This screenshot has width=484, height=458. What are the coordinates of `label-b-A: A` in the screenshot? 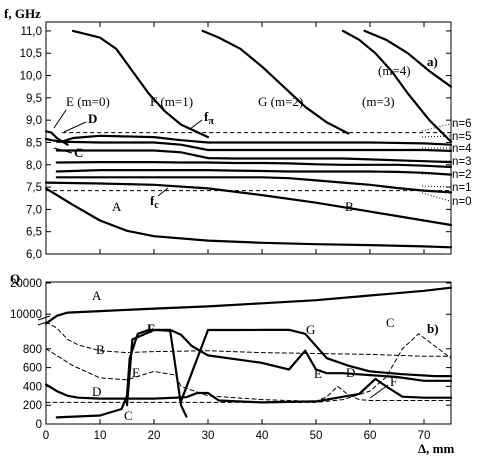 It's located at (97, 295).